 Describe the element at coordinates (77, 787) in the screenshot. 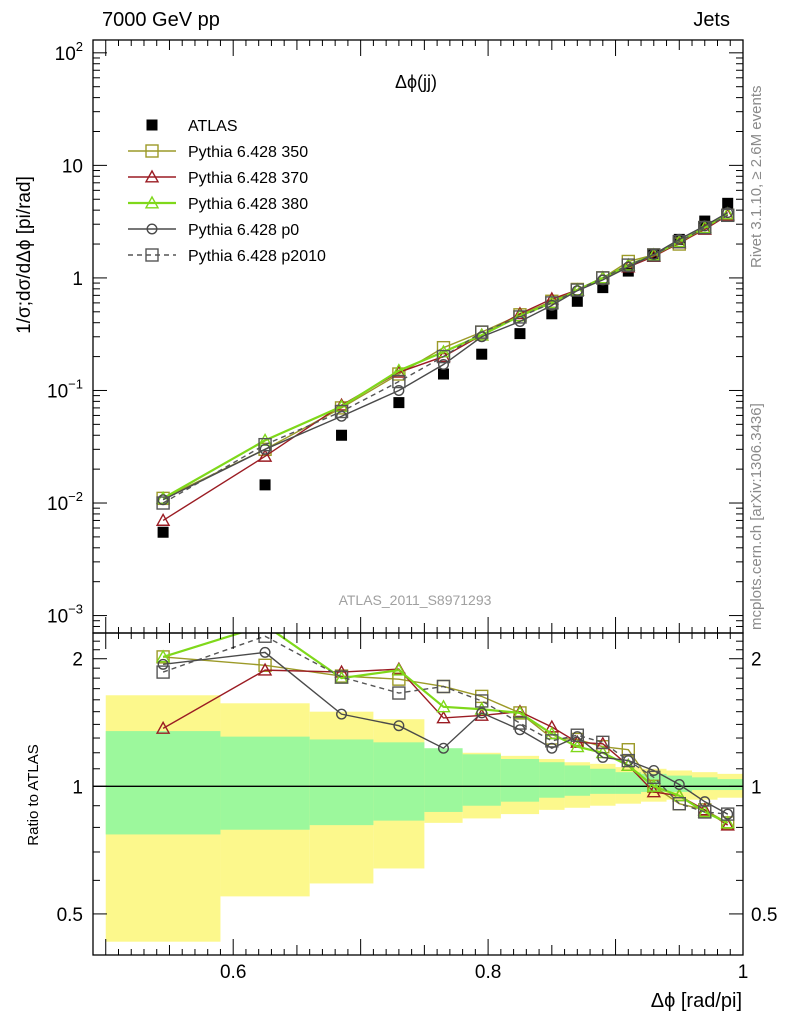

I see `ratio-y-tick-label-left: 1` at that location.